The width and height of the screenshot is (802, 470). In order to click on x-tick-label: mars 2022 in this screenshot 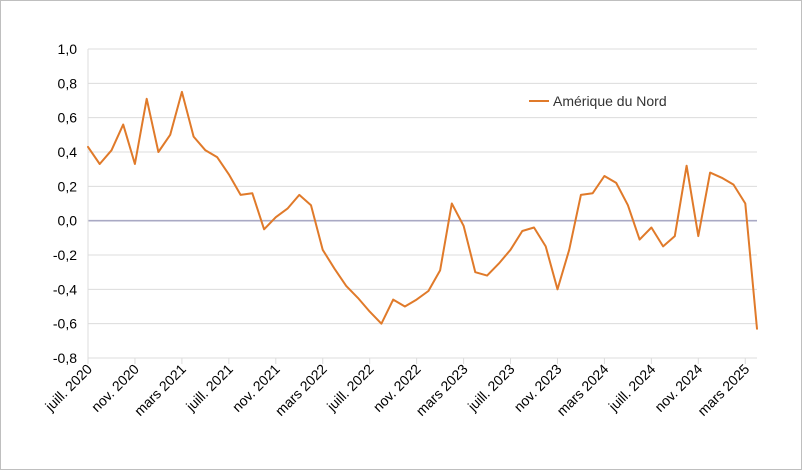, I will do `click(301, 390)`.